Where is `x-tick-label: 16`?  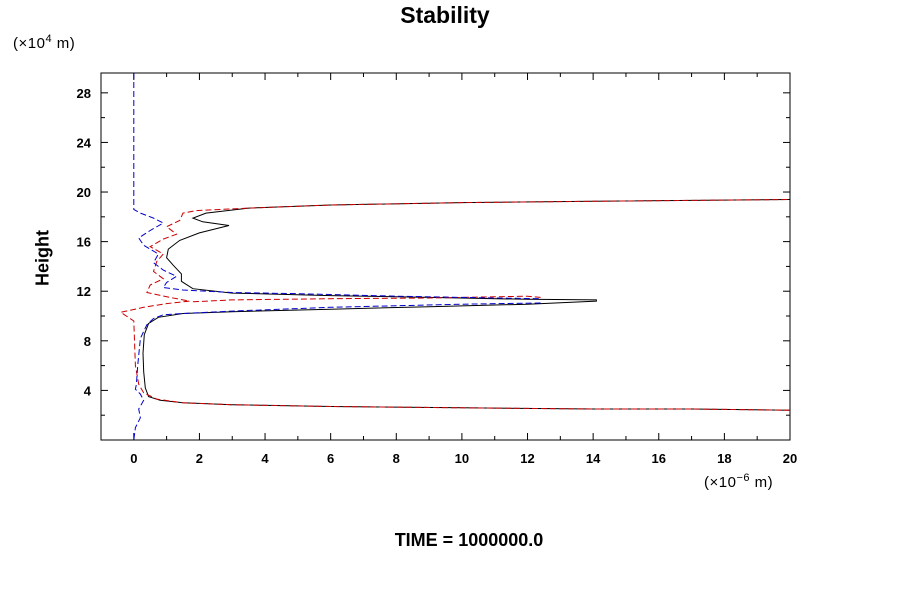 x-tick-label: 16 is located at coordinates (659, 458).